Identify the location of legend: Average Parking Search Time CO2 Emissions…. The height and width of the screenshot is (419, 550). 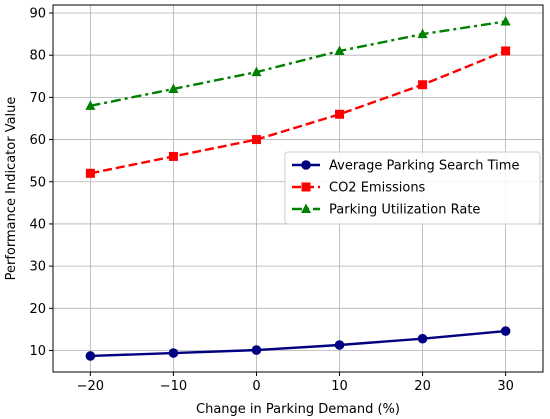
(412, 188).